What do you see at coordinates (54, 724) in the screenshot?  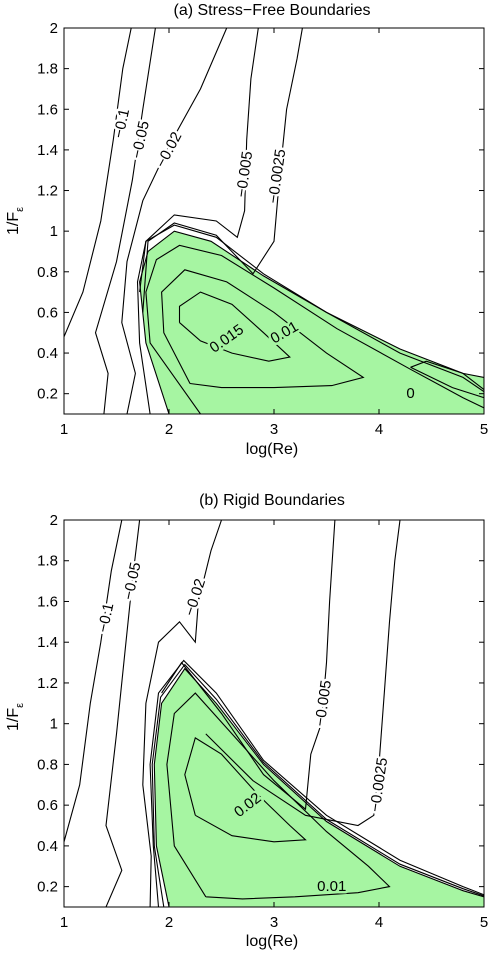 I see `panel-b-ytick-label-4: 1` at bounding box center [54, 724].